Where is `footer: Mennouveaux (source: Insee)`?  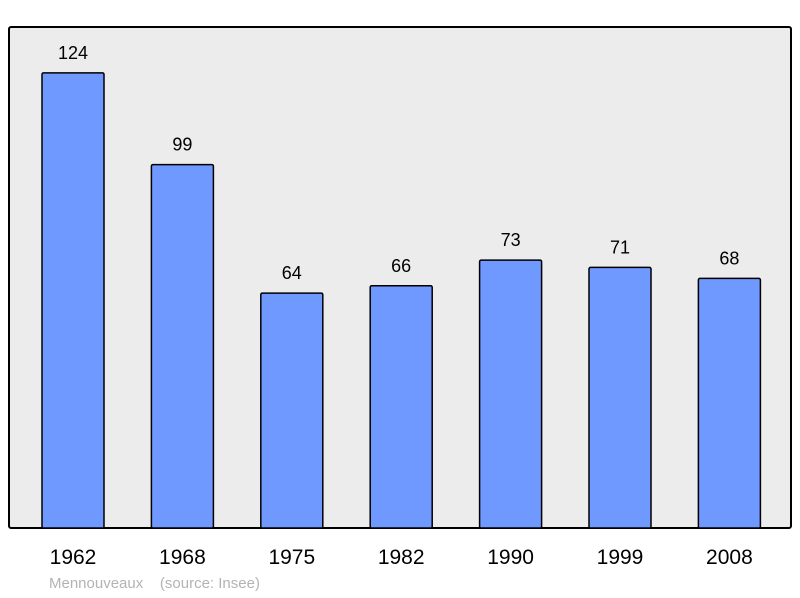
footer: Mennouveaux (source: Insee) is located at coordinates (154, 583).